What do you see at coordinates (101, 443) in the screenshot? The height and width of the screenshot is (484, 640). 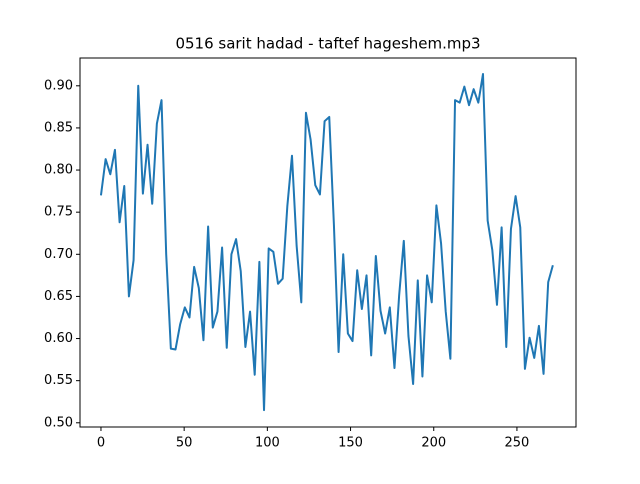 I see `x-tick-label: 0` at bounding box center [101, 443].